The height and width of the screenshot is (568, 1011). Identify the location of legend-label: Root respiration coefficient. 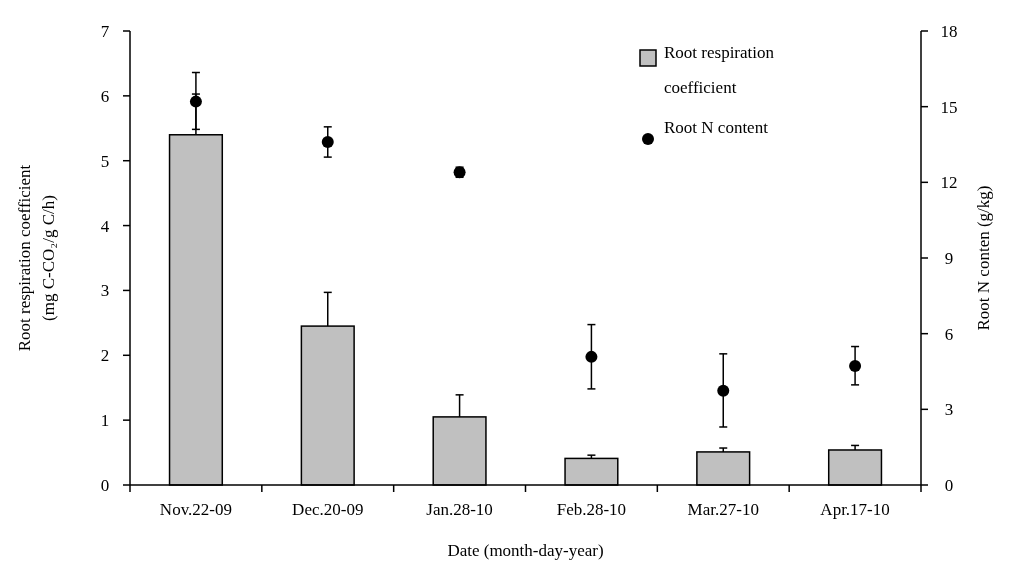
(719, 70).